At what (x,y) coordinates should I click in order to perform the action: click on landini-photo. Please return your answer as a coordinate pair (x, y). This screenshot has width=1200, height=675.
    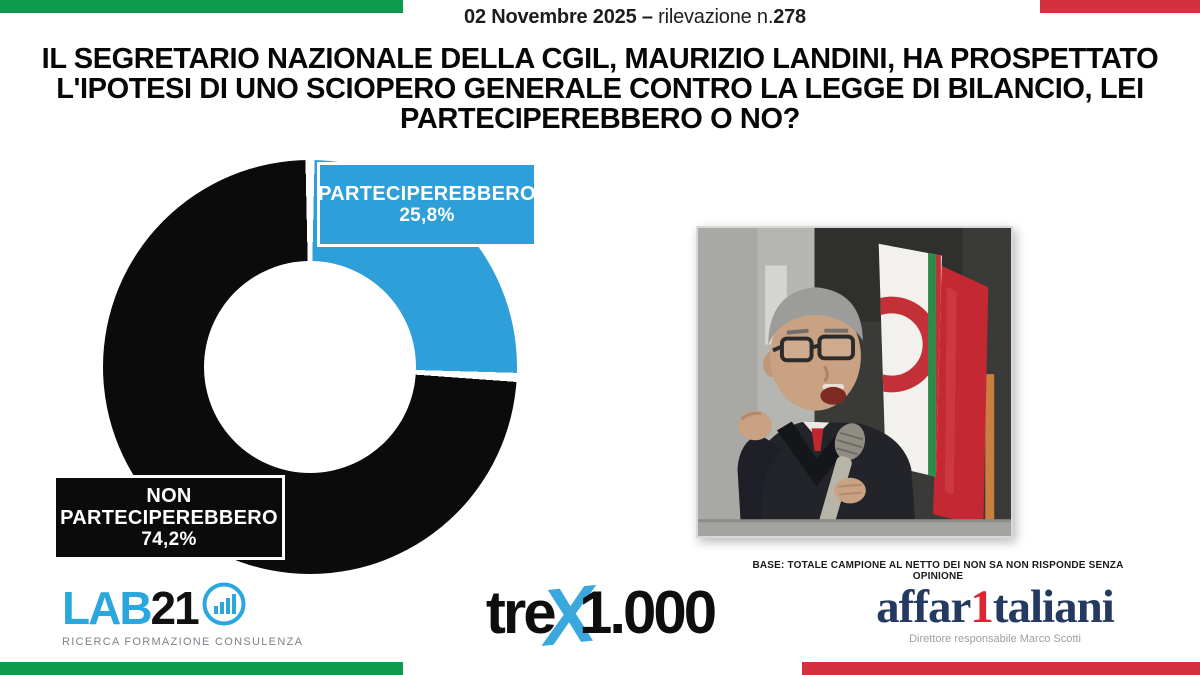
    Looking at the image, I should click on (854, 382).